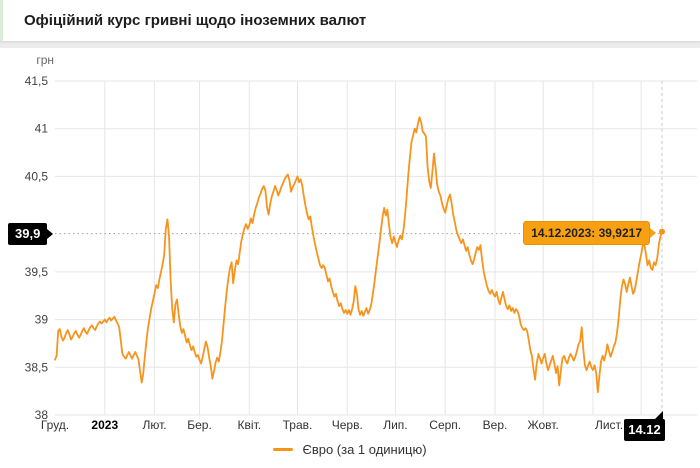 The height and width of the screenshot is (468, 700). What do you see at coordinates (37, 367) in the screenshot?
I see `y-tick-label: 38,5` at bounding box center [37, 367].